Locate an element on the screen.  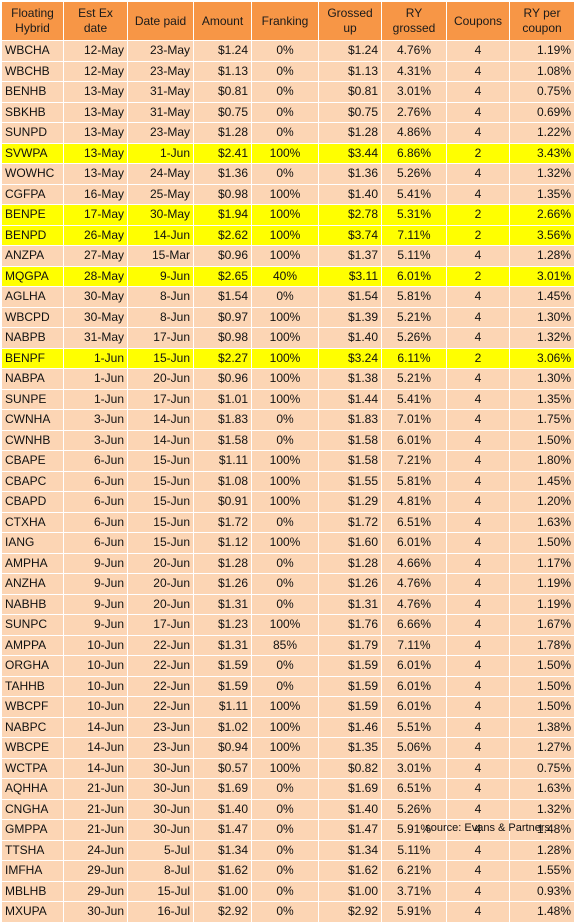
cell-code: MQGPA is located at coordinates (32, 276).